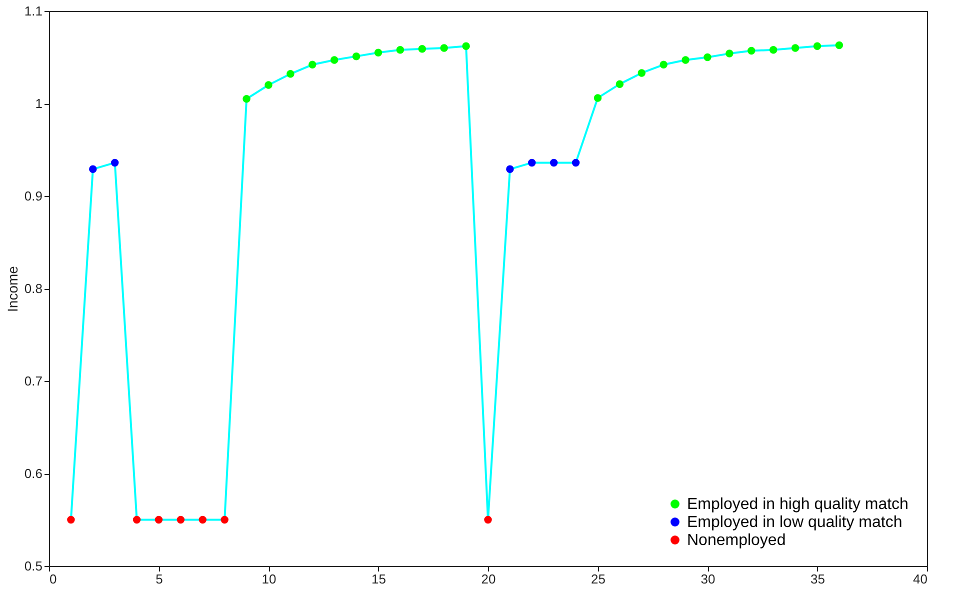  What do you see at coordinates (33, 381) in the screenshot?
I see `y-tick-label: 0.7` at bounding box center [33, 381].